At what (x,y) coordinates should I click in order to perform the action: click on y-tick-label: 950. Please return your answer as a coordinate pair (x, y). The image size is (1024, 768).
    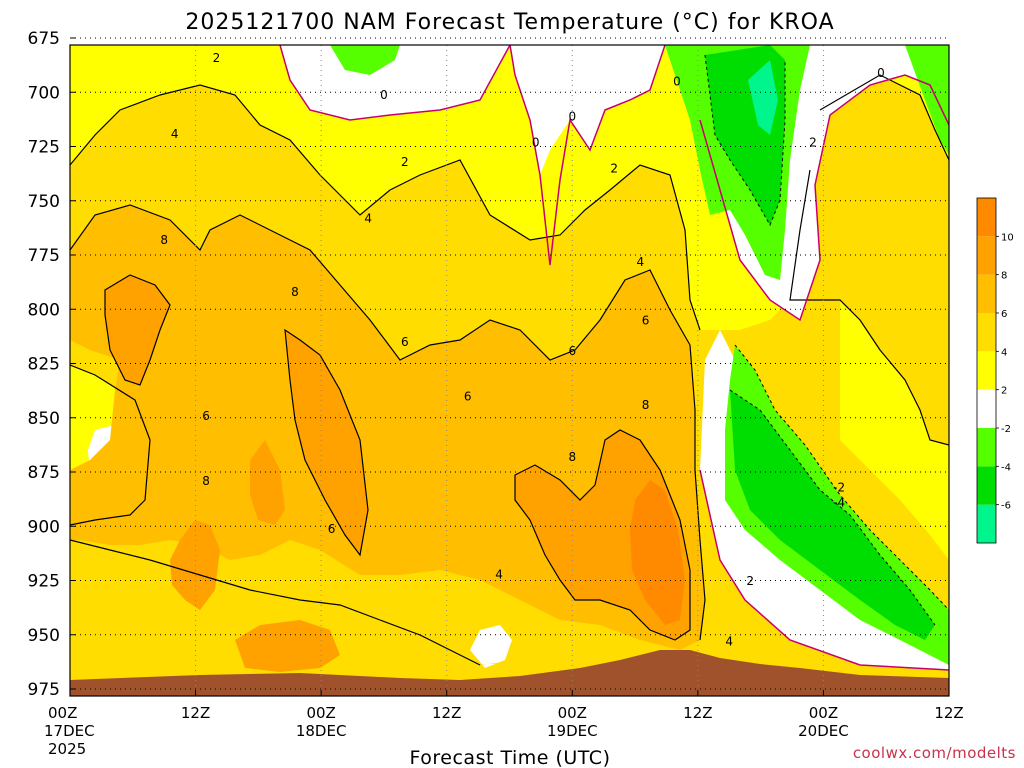
    Looking at the image, I should click on (44, 636).